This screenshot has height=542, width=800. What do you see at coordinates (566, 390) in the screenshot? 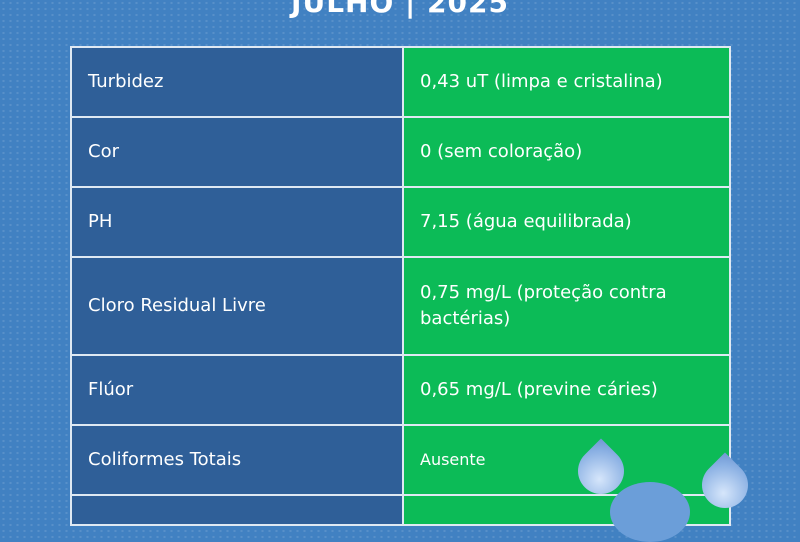
I see `row-value: 0,65 mg/L (previne cáries)` at bounding box center [566, 390].